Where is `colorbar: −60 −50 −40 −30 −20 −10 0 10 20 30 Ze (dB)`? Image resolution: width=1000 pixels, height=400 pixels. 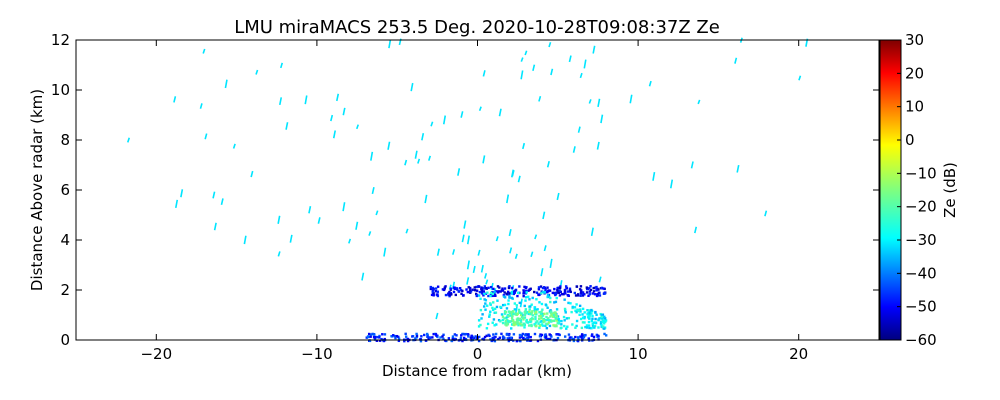
colorbar: −60 −50 −40 −30 −20 −10 0 10 20 30 Ze (dB) is located at coordinates (919, 190).